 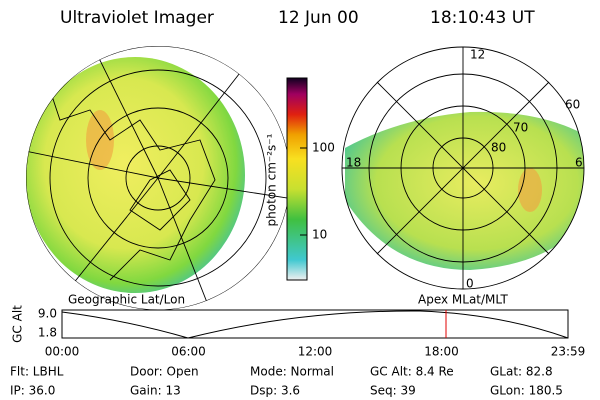 What do you see at coordinates (568, 352) in the screenshot?
I see `timeline-xtick: 23:59` at bounding box center [568, 352].